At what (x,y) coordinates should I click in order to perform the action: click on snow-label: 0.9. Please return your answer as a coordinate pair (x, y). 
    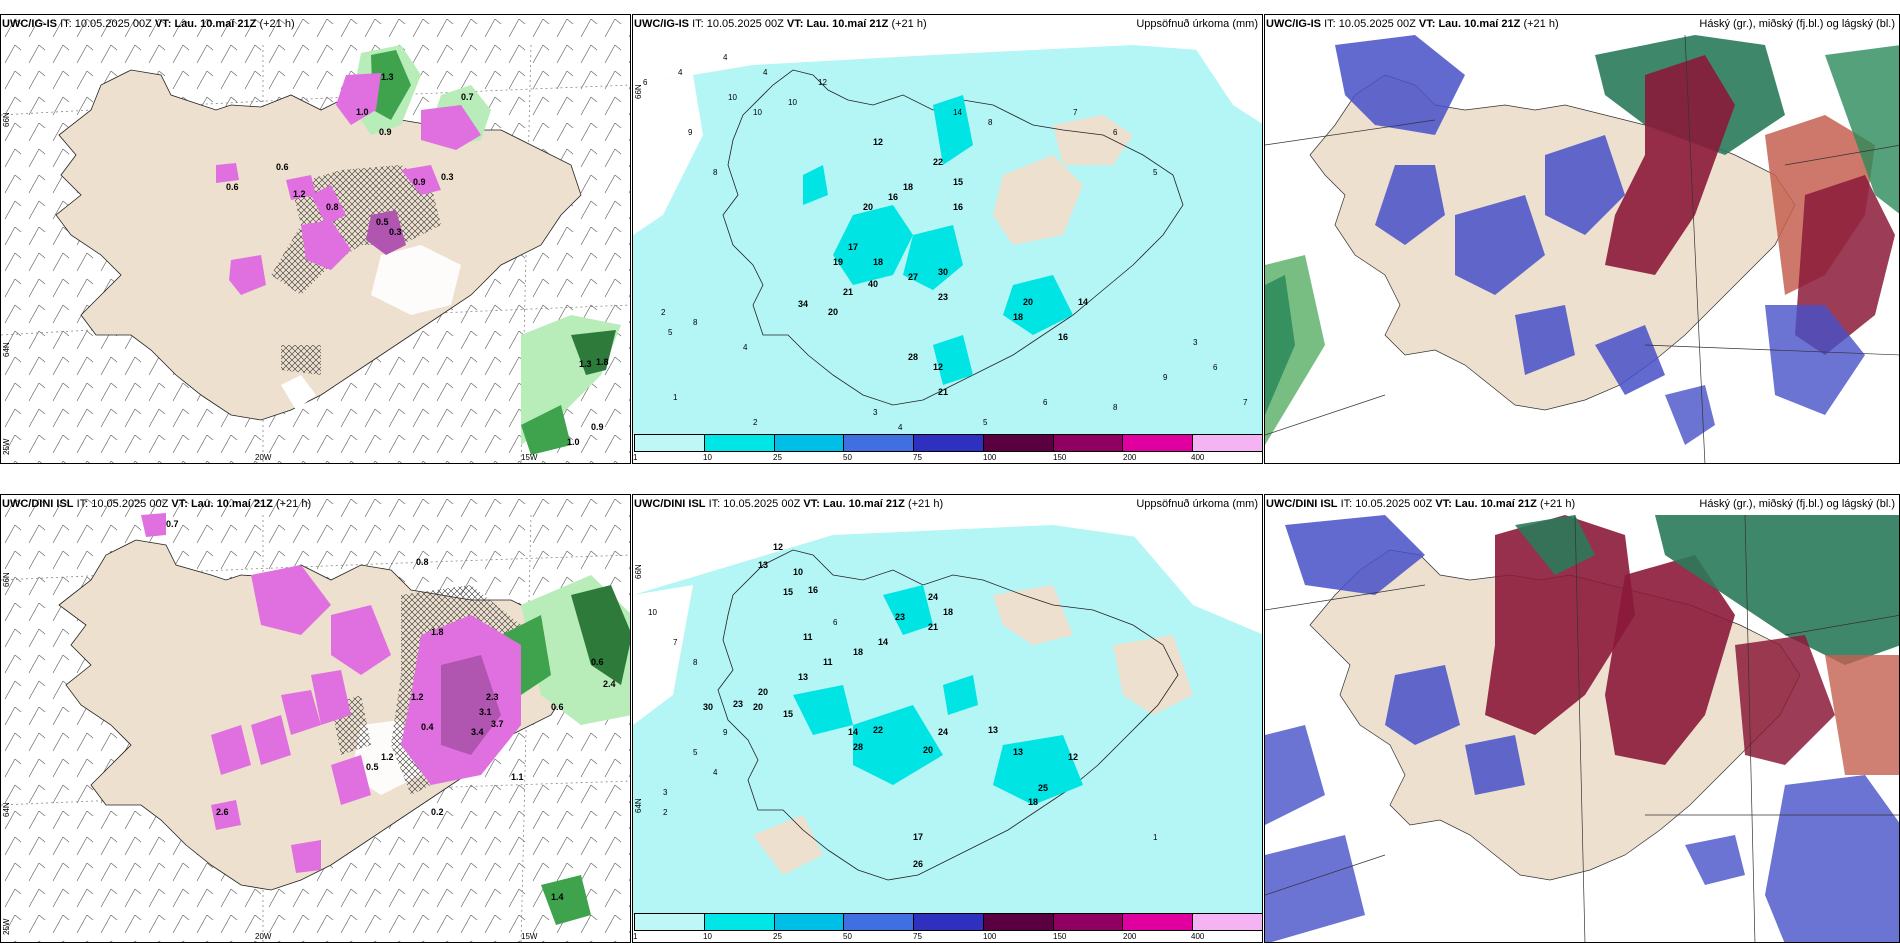
    Looking at the image, I should click on (597, 427).